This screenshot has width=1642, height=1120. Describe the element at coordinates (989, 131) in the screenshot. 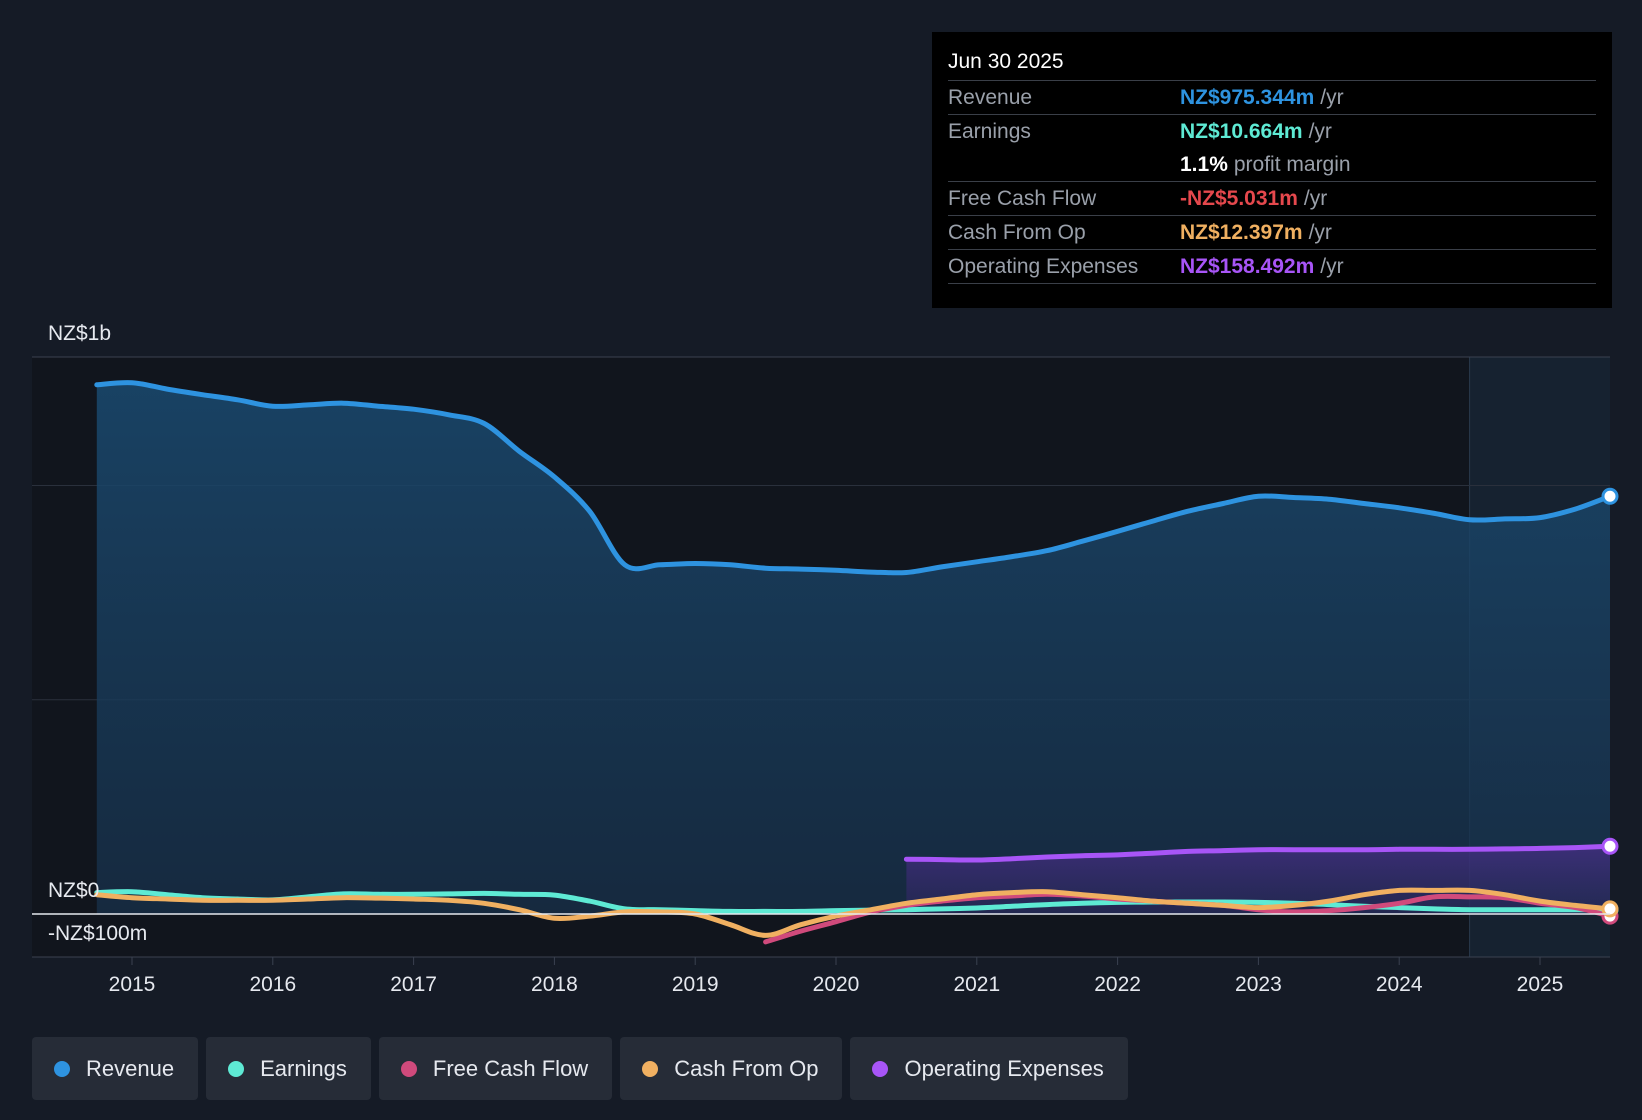

I see `tooltip-label: Earnings` at that location.